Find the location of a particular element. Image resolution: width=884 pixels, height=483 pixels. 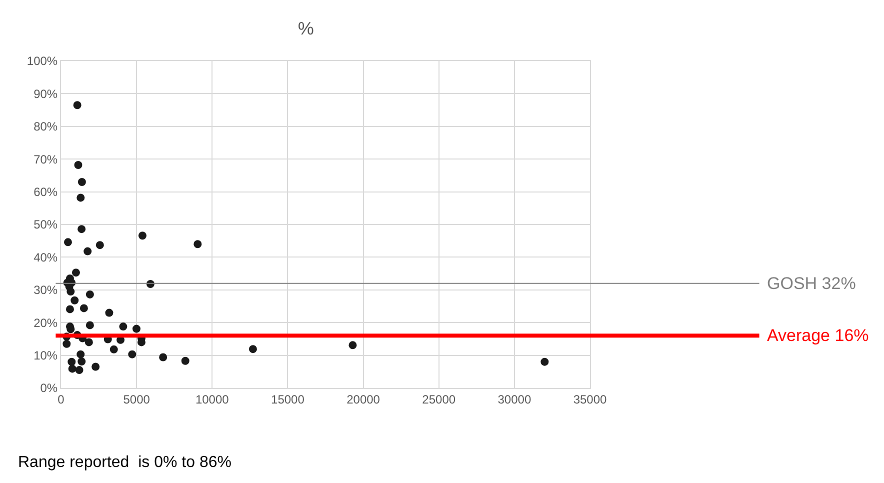

y-tick-label: 40% is located at coordinates (46, 257).